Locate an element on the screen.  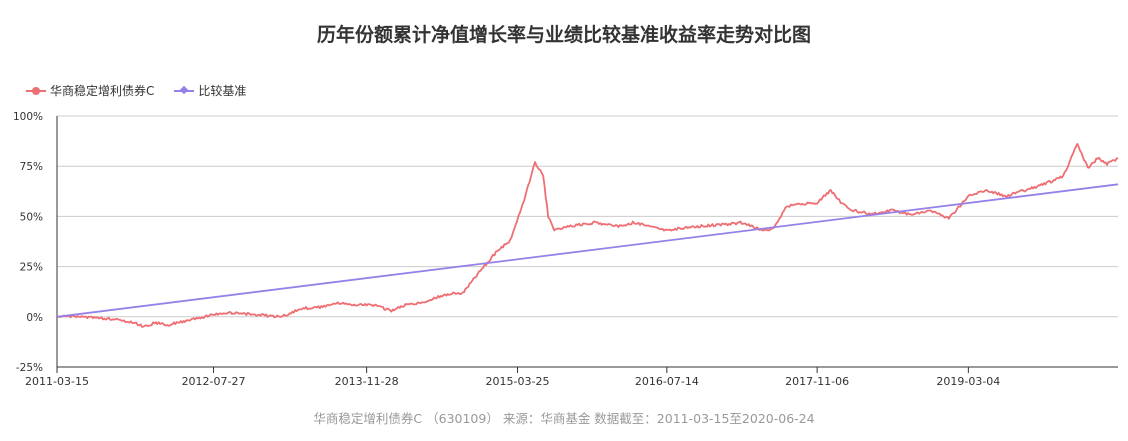
y-tick-label: 25% is located at coordinates (31, 268).